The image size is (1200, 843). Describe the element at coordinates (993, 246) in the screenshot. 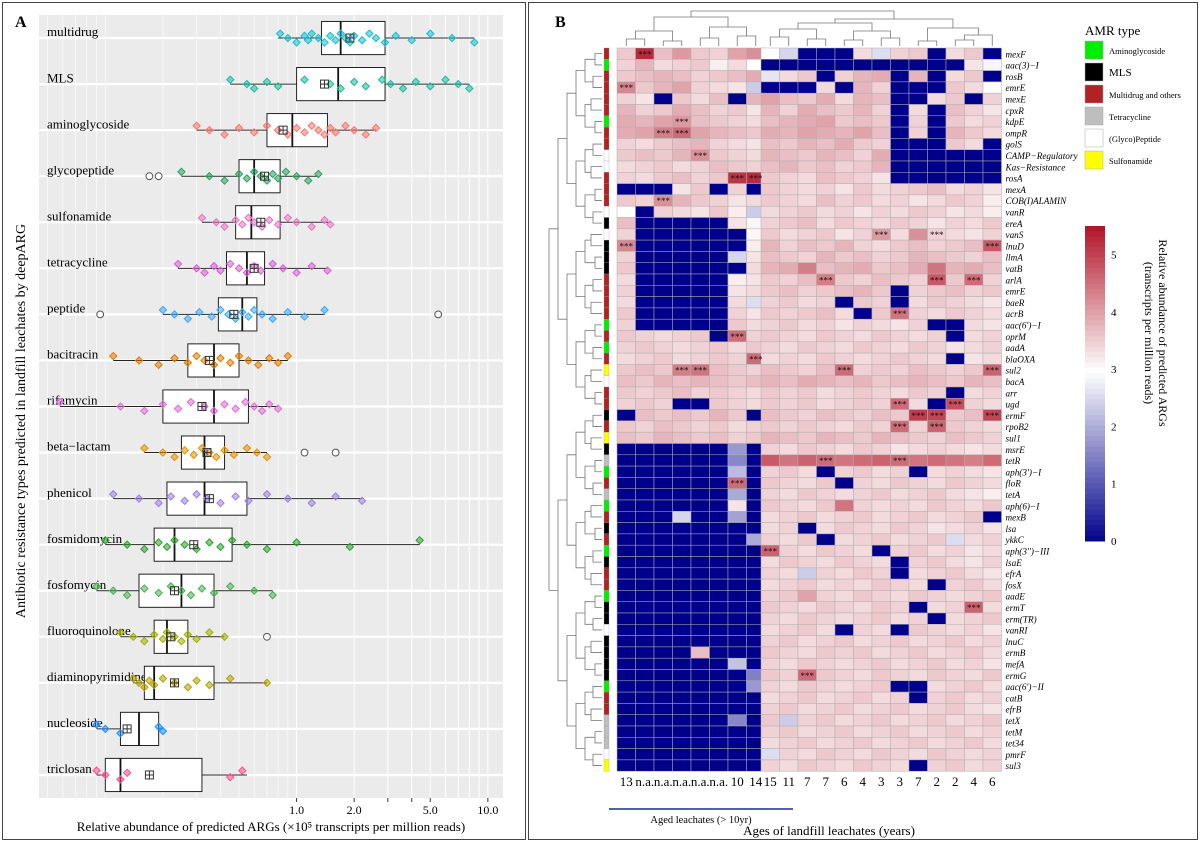

I see `significance-star: ***` at that location.